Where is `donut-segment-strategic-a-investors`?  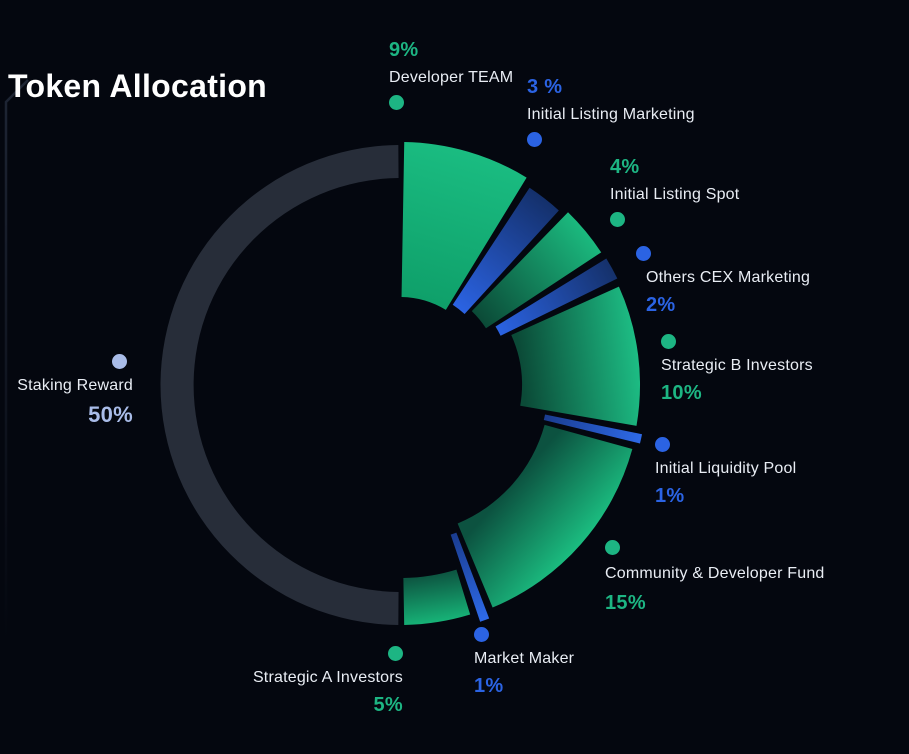 donut-segment-strategic-a-investors is located at coordinates (437, 597).